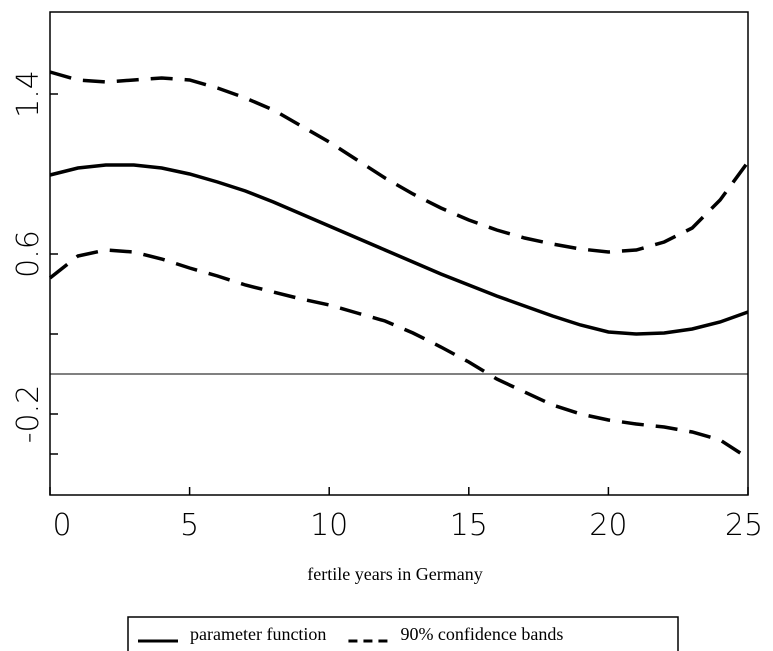 Image resolution: width=773 pixels, height=651 pixels. Describe the element at coordinates (481, 634) in the screenshot. I see `legend-label: 90% confidence bands` at that location.